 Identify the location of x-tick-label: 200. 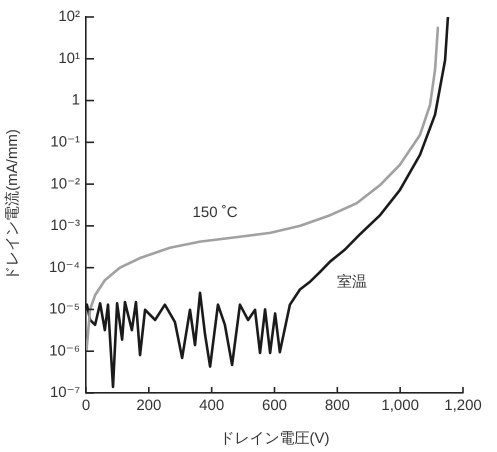
(149, 405).